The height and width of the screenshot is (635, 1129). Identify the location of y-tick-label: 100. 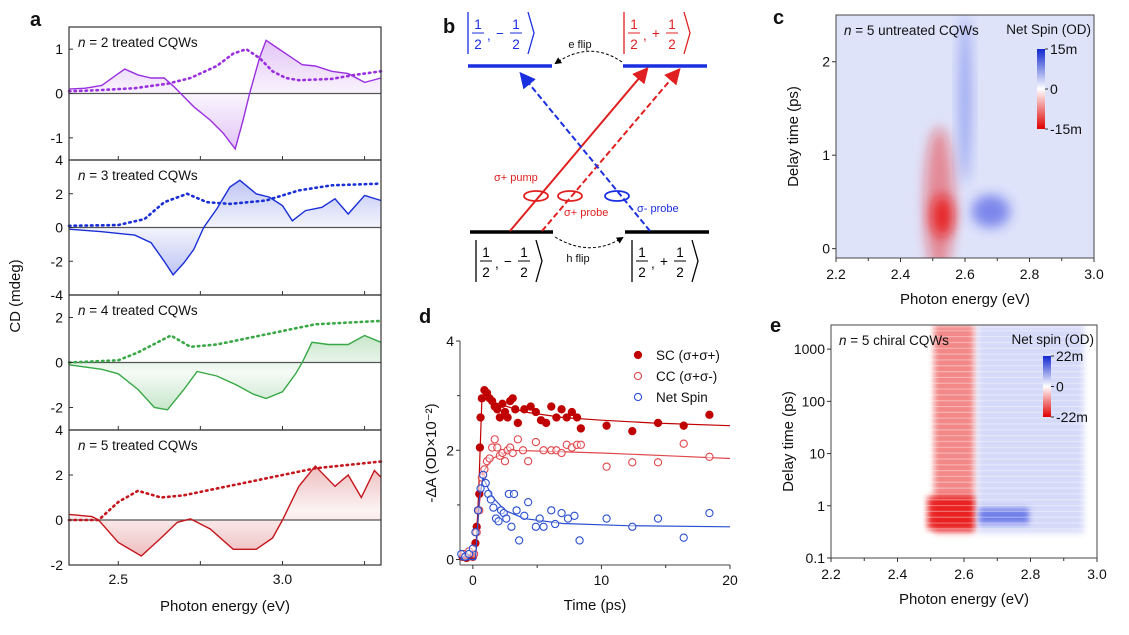
(814, 401).